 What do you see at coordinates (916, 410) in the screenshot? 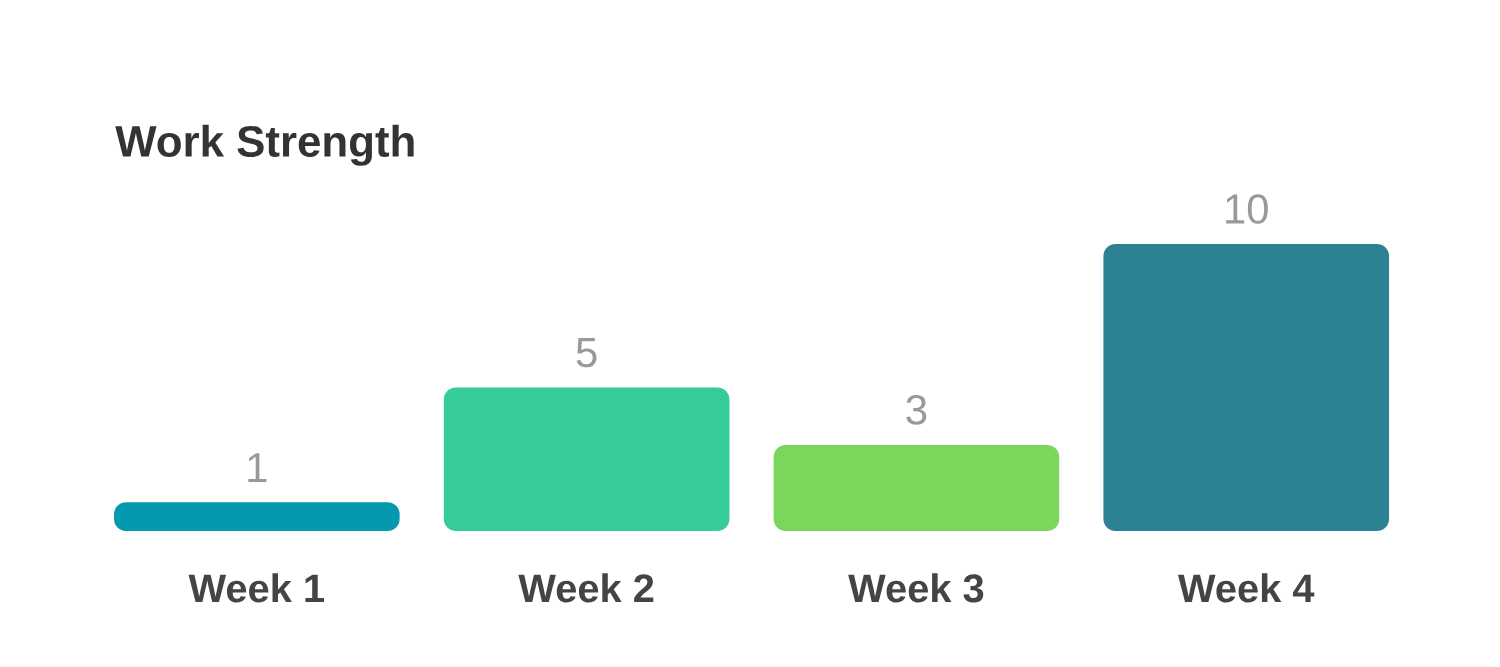
I see `data-label: 3` at bounding box center [916, 410].